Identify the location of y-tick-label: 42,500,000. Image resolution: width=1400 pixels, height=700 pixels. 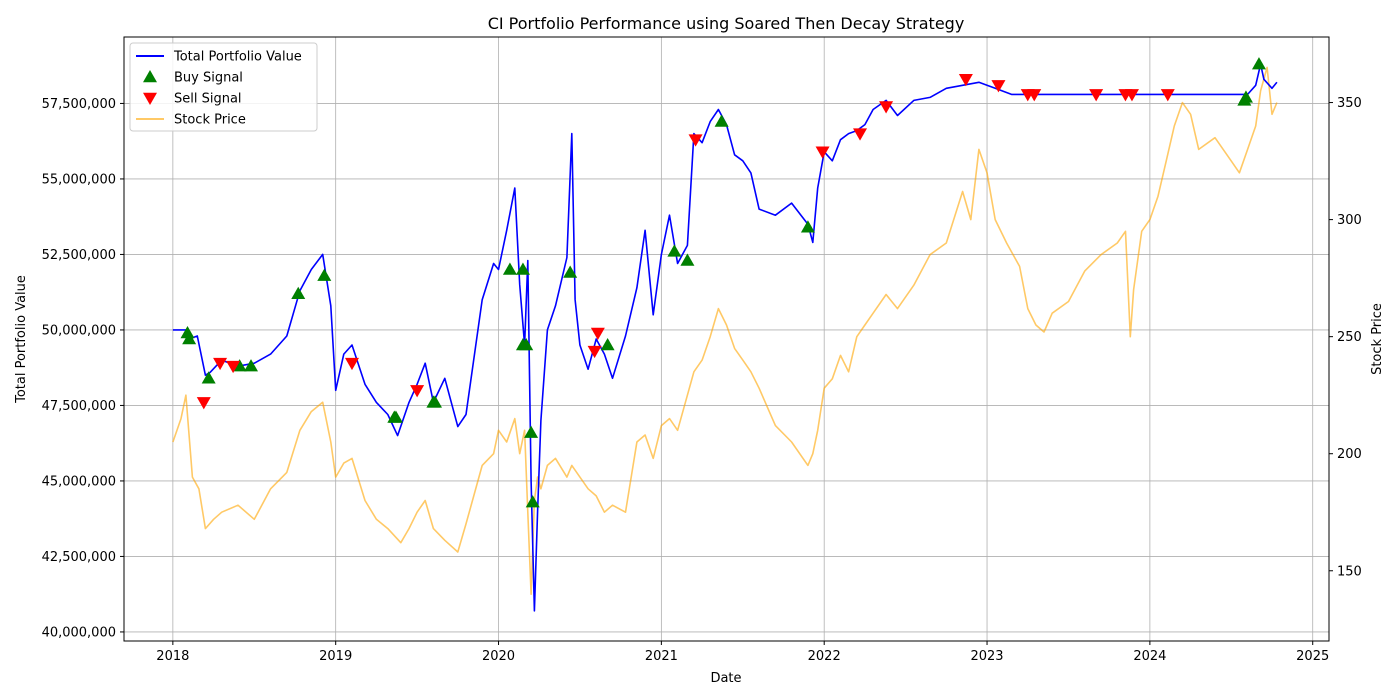
(79, 557).